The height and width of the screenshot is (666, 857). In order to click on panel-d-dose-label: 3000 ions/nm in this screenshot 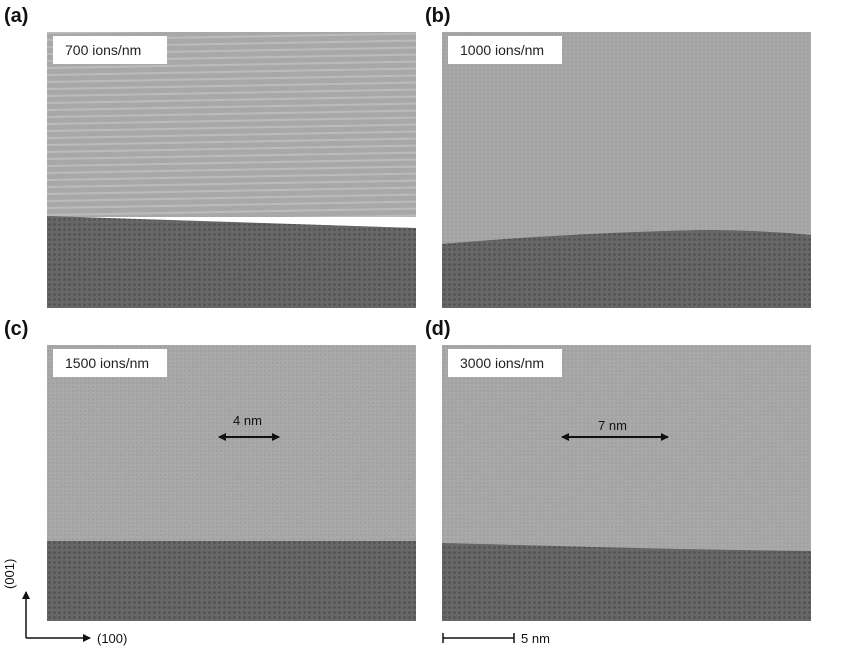, I will do `click(505, 363)`.